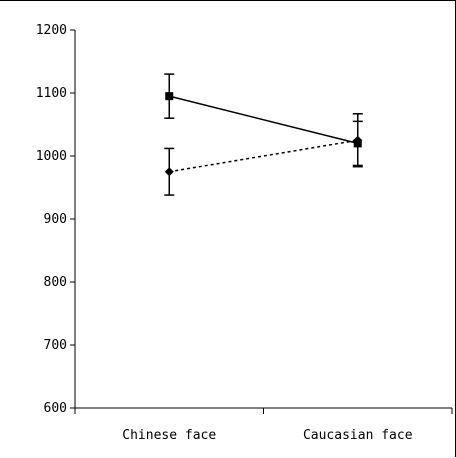 The image size is (456, 458). I want to click on y-tick-label: 1000, so click(51, 156).